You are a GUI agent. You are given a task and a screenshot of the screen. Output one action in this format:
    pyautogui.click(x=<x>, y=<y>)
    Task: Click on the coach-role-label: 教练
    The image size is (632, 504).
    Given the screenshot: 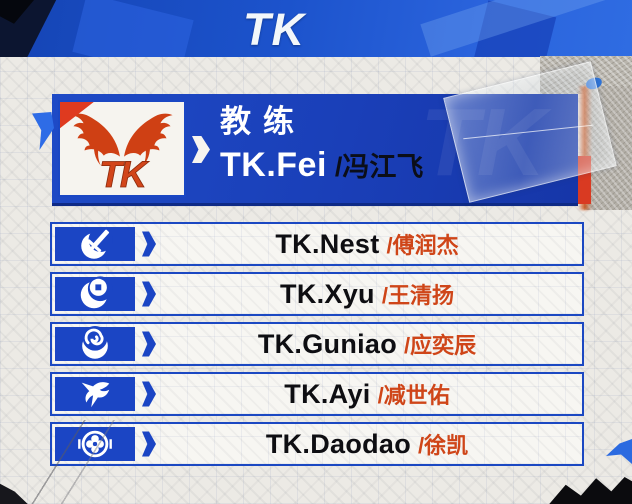 What is the action you would take?
    pyautogui.click(x=263, y=121)
    